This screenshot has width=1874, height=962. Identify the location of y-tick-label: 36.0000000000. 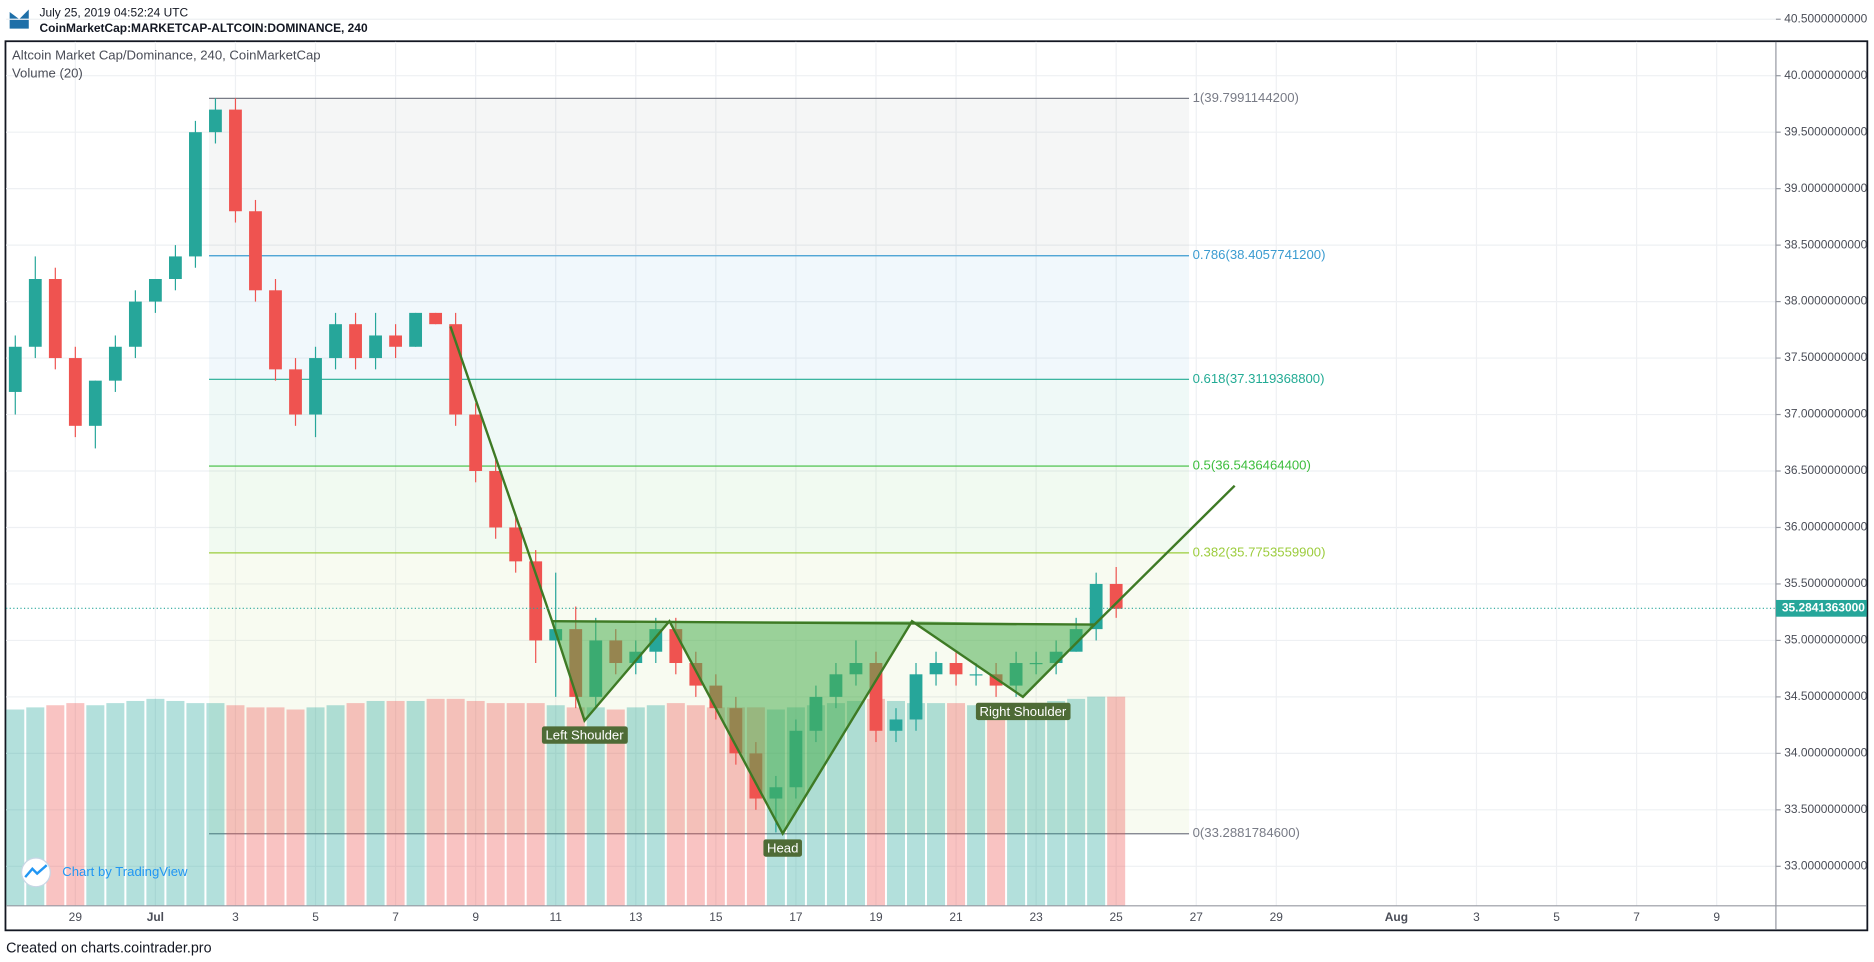
(1825, 527).